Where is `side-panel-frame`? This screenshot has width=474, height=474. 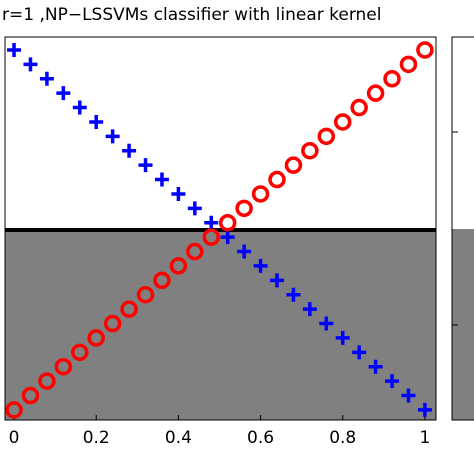
side-panel-frame is located at coordinates (462, 228).